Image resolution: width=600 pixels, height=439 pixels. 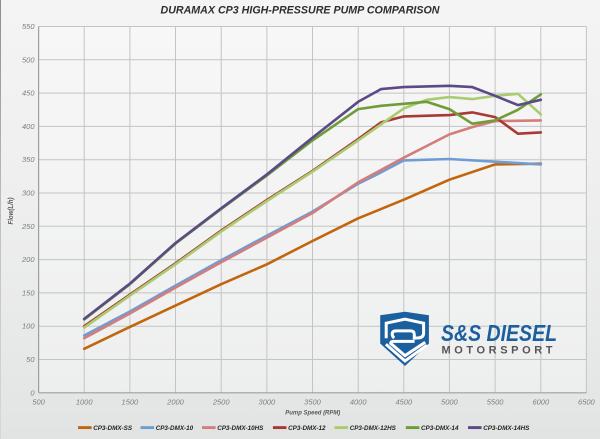 What do you see at coordinates (268, 402) in the screenshot?
I see `svg-text: 3000` at bounding box center [268, 402].